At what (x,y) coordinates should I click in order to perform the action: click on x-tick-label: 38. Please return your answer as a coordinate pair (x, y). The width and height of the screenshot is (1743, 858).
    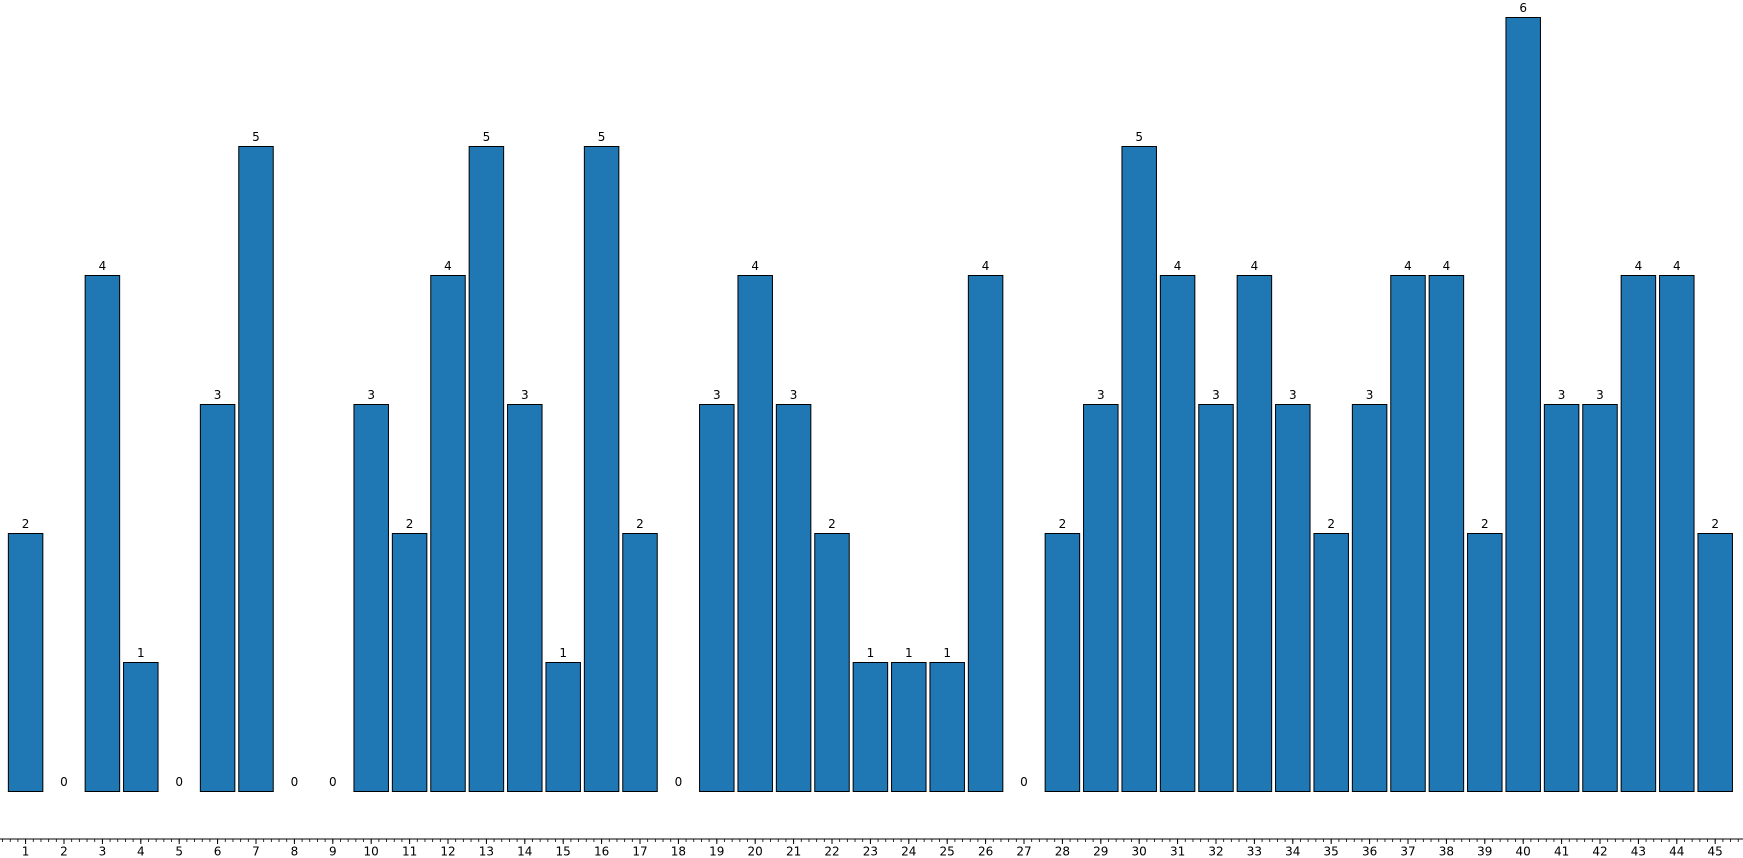
    Looking at the image, I should click on (1446, 851).